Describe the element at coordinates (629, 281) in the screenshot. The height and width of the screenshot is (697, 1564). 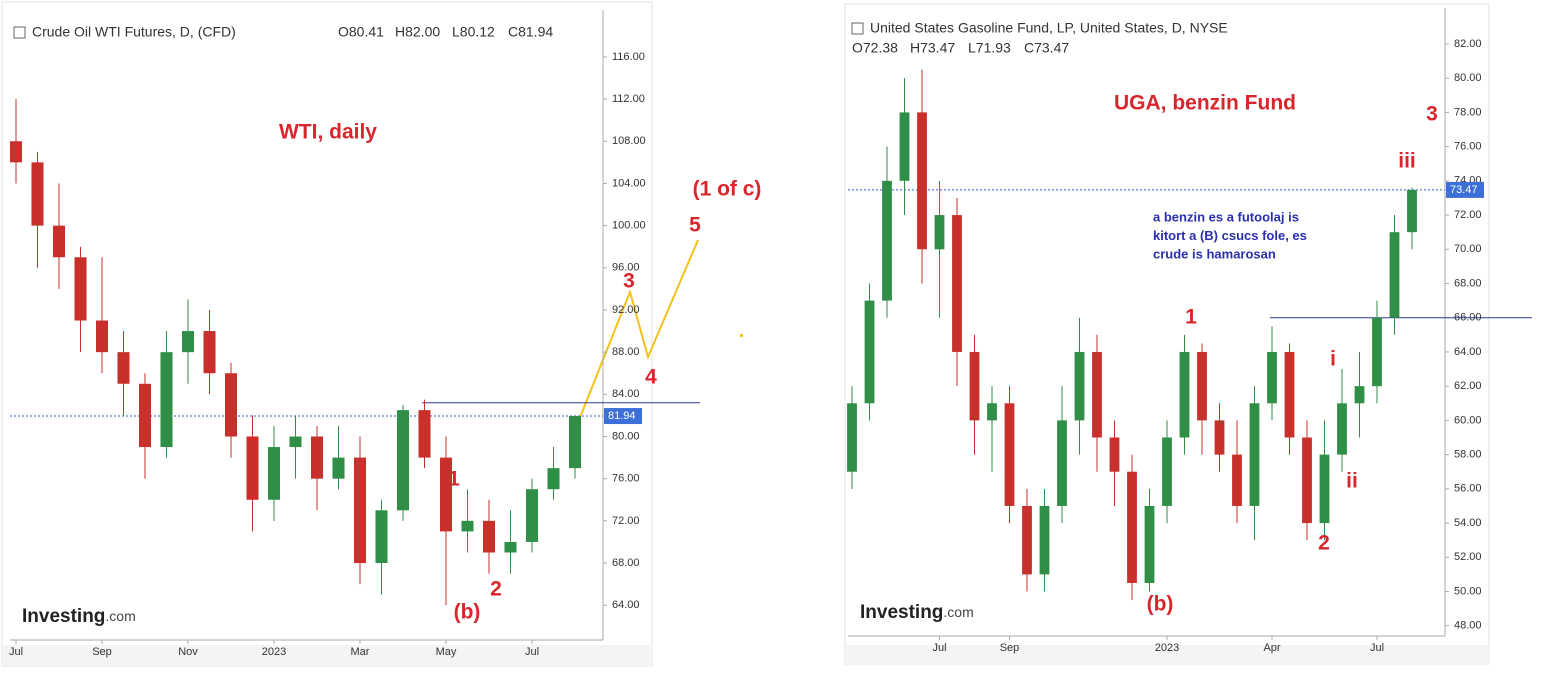
I see `annotation: 3` at that location.